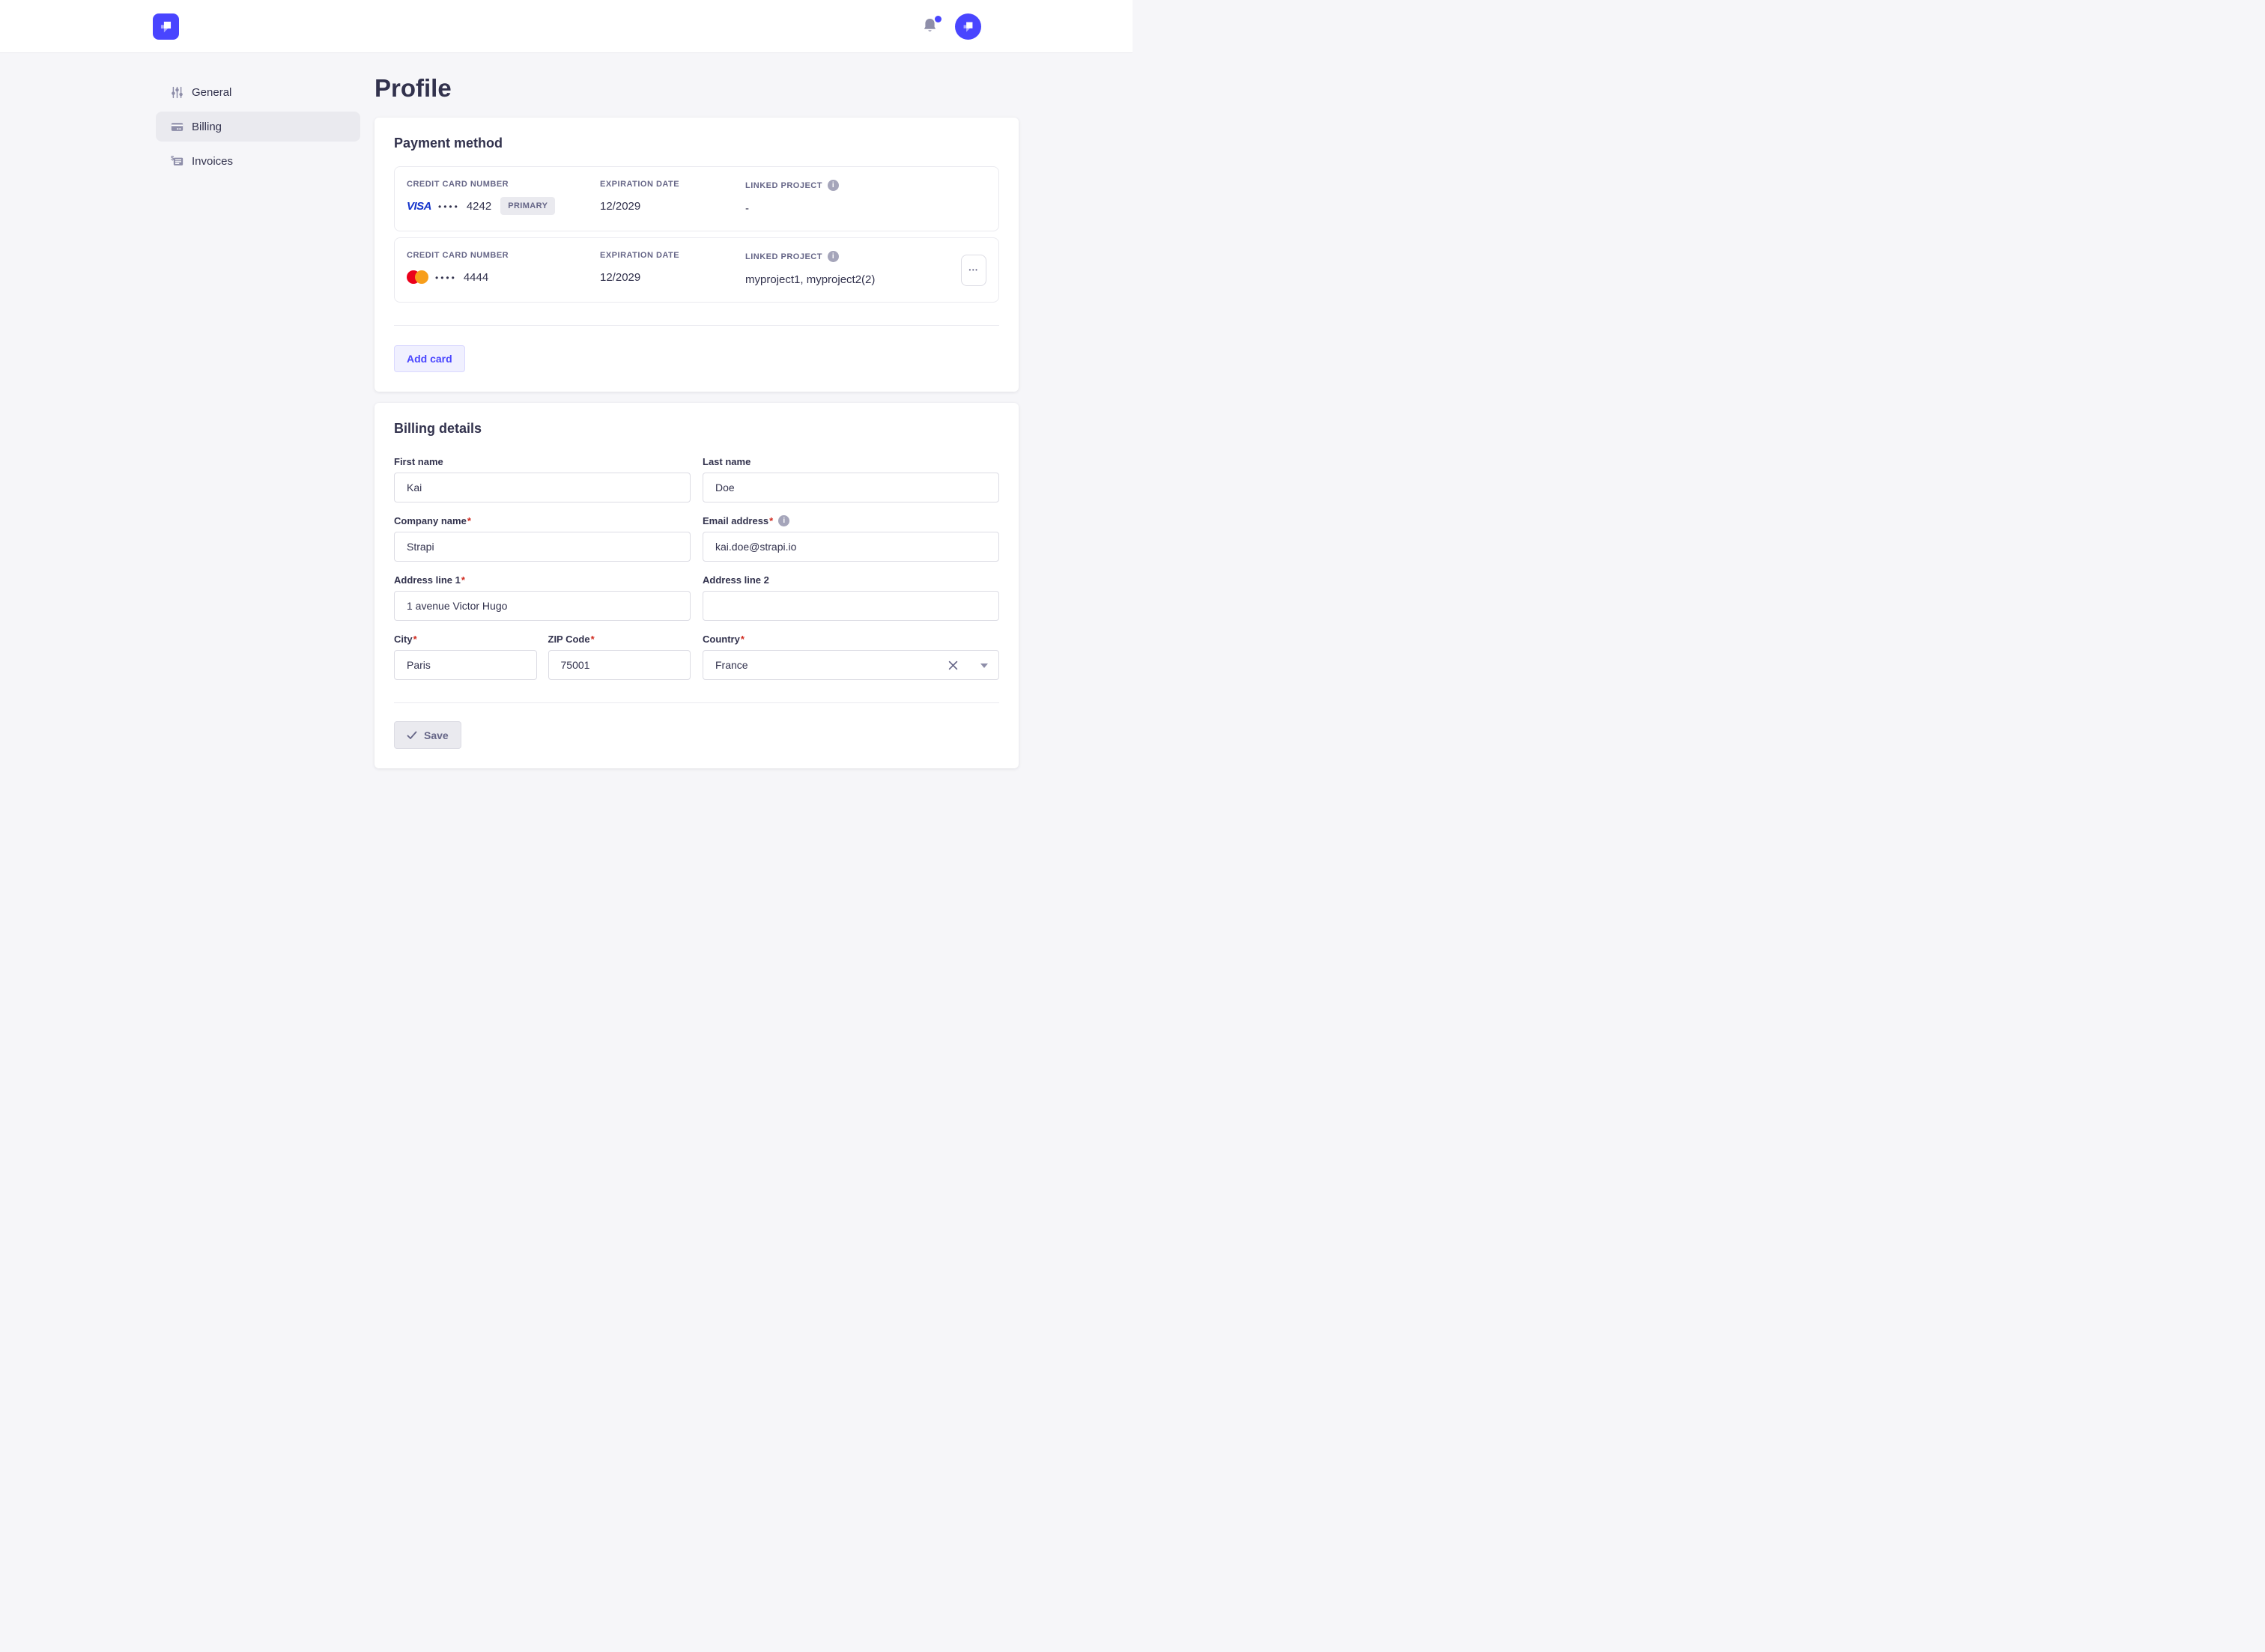 This screenshot has height=1652, width=2265. Describe the element at coordinates (566, 26) in the screenshot. I see `top-header` at that location.